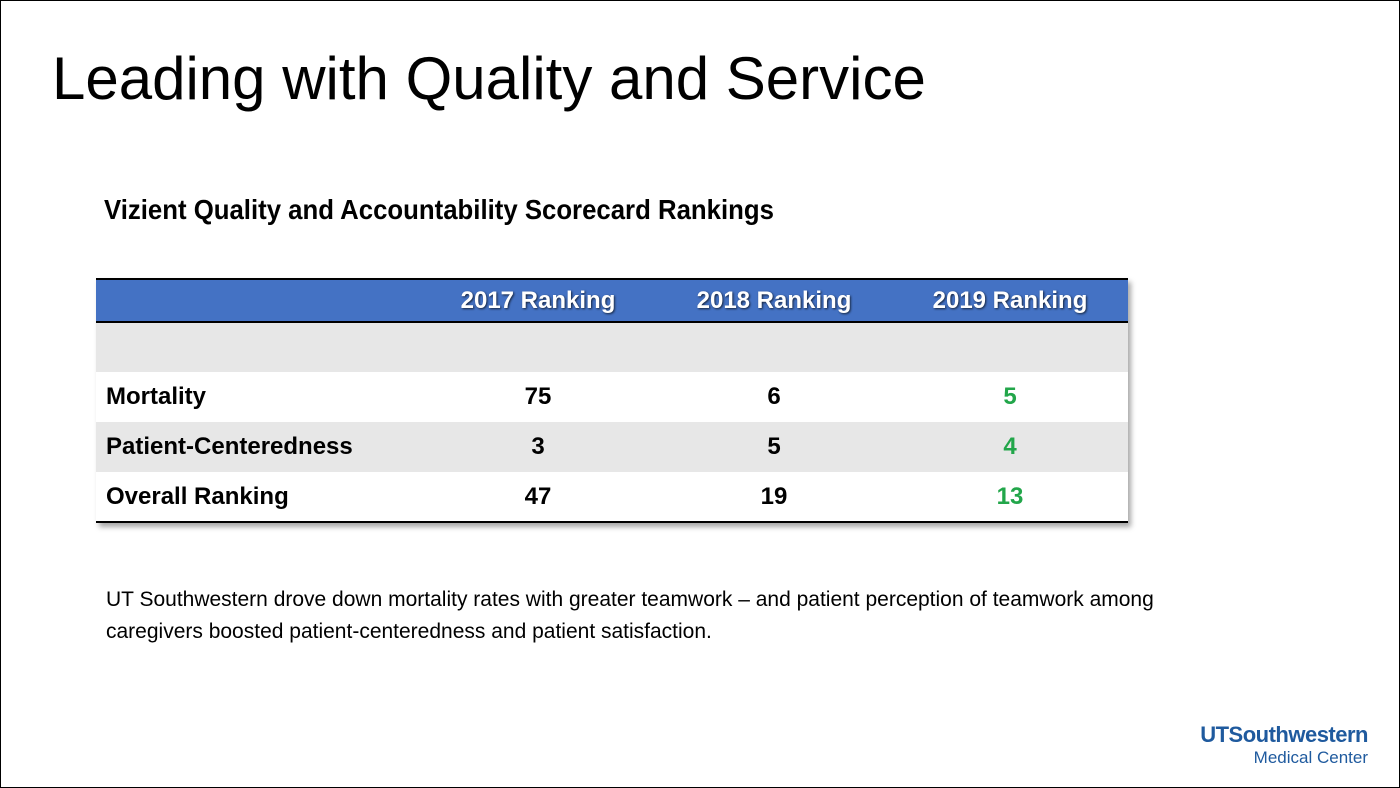  Describe the element at coordinates (489, 78) in the screenshot. I see `slide-title: Leading with Quality and Service` at that location.